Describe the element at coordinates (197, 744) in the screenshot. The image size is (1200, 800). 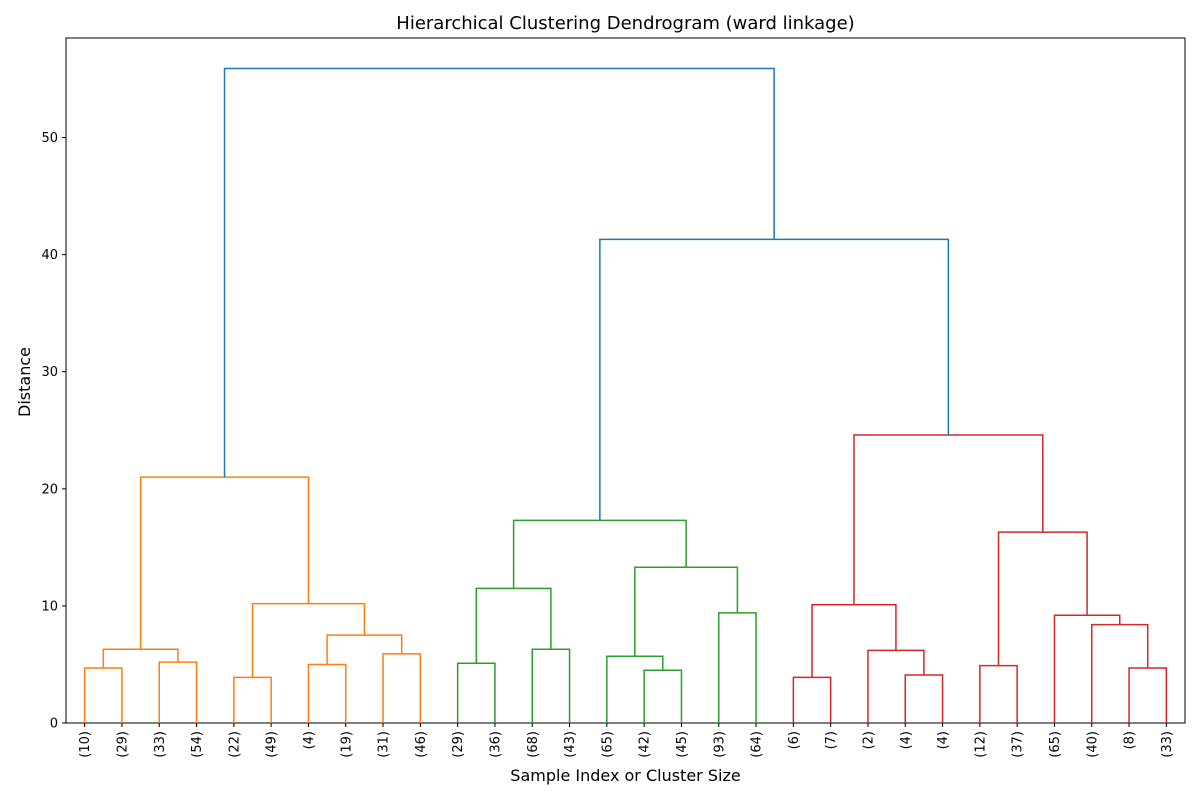
I see `leaf-label: (54)` at that location.